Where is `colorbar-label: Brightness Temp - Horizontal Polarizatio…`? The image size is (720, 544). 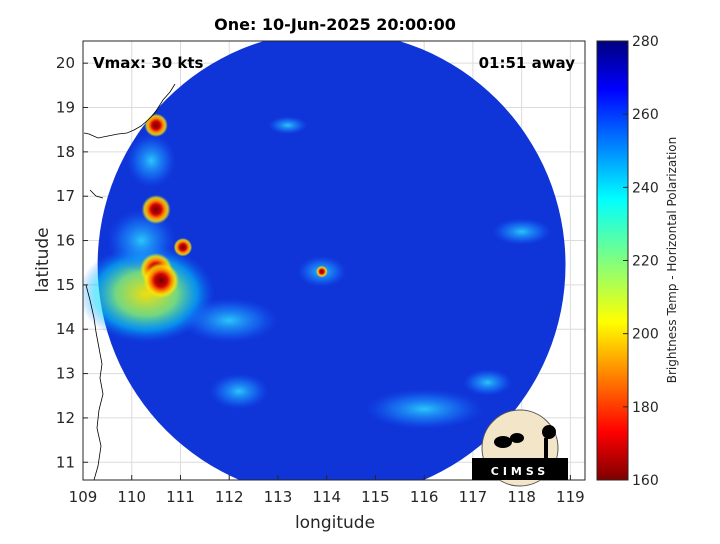
colorbar-label: Brightness Temp - Horizontal Polarizatio… is located at coordinates (672, 260).